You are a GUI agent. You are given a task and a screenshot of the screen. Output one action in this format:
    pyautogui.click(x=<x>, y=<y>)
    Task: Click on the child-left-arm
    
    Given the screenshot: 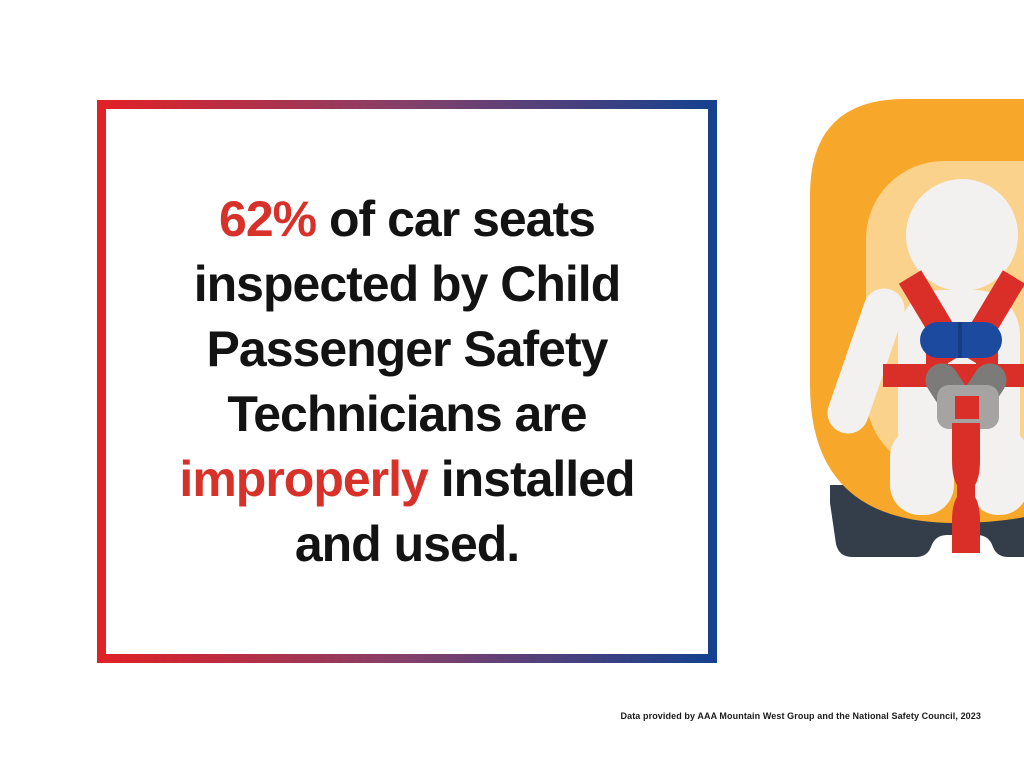 What is the action you would take?
    pyautogui.click(x=866, y=361)
    